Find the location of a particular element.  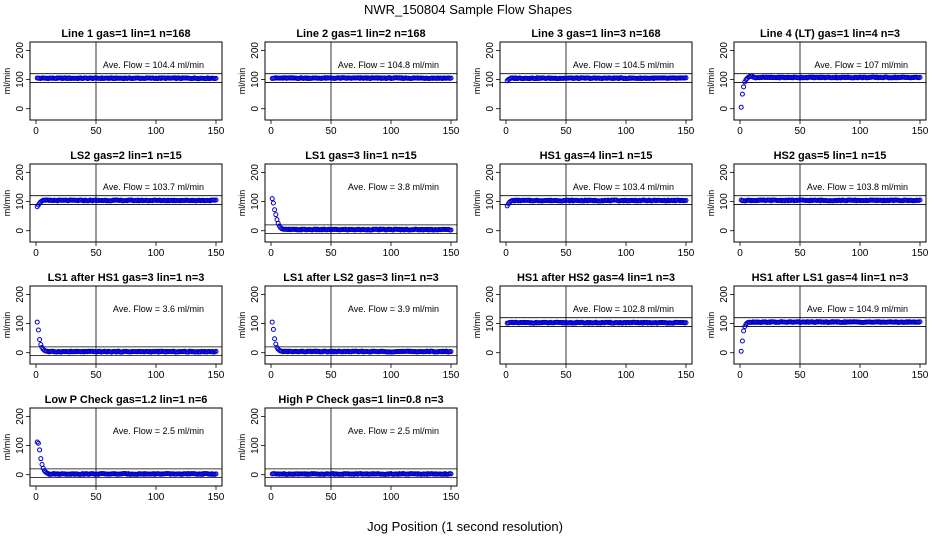

average-flow-annotation: Ave. Flow = 3.8 ml/min is located at coordinates (393, 187).